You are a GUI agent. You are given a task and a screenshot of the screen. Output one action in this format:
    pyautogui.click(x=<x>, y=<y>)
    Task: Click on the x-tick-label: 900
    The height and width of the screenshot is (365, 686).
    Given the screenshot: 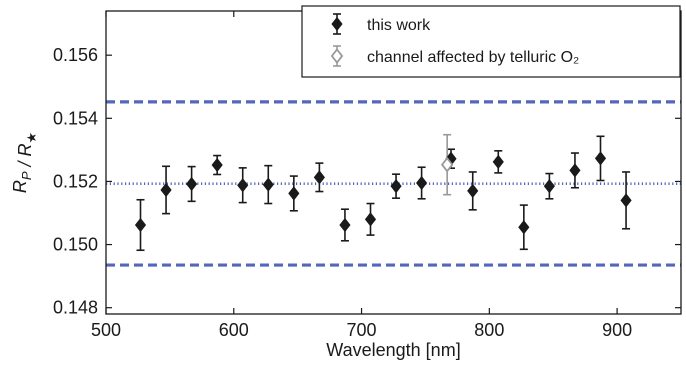 What is the action you would take?
    pyautogui.click(x=617, y=330)
    